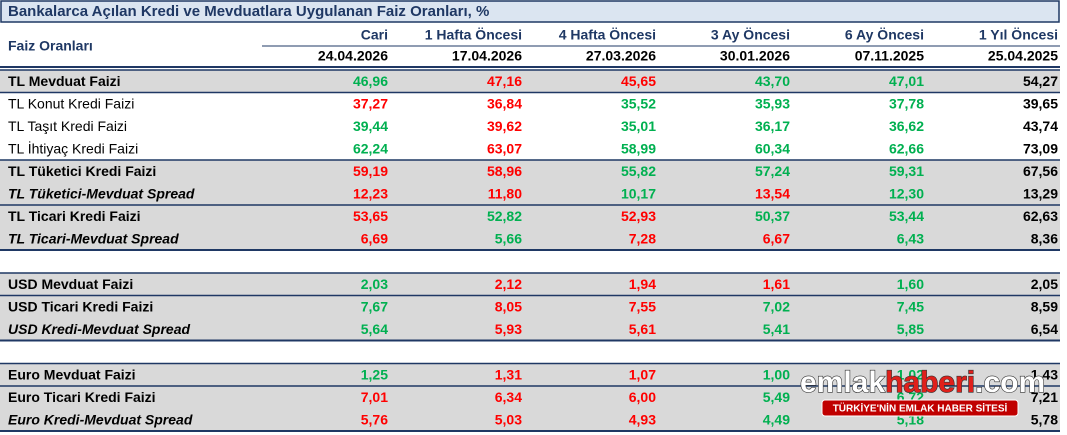 This screenshot has width=1067, height=435. Describe the element at coordinates (82, 171) in the screenshot. I see `row-label: TL Tüketici Kredi Faizi` at that location.